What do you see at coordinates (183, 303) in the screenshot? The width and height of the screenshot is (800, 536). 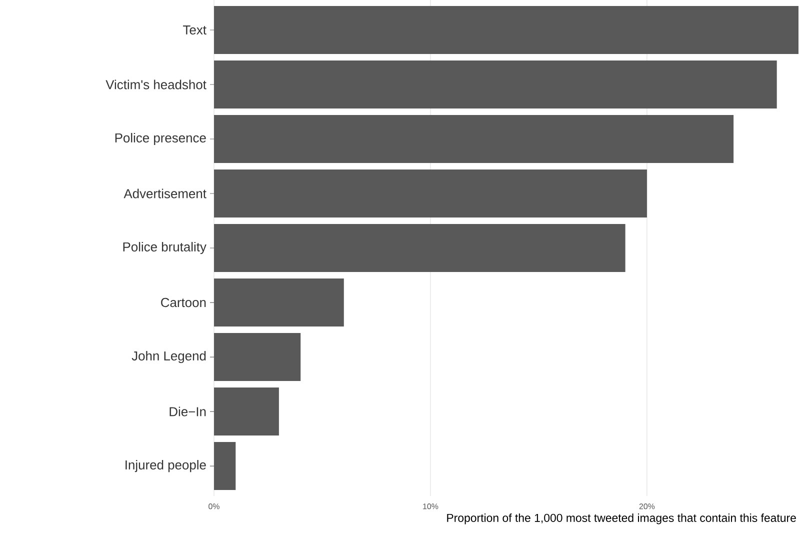 I see `y-tick-label: Cartoon` at bounding box center [183, 303].